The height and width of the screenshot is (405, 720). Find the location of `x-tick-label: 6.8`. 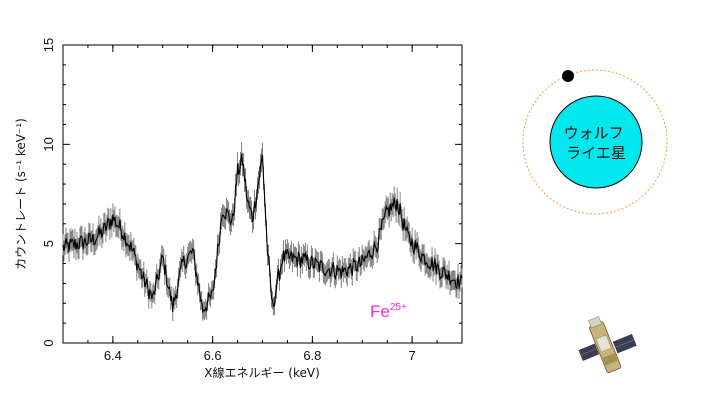

x-tick-label: 6.8 is located at coordinates (312, 355).